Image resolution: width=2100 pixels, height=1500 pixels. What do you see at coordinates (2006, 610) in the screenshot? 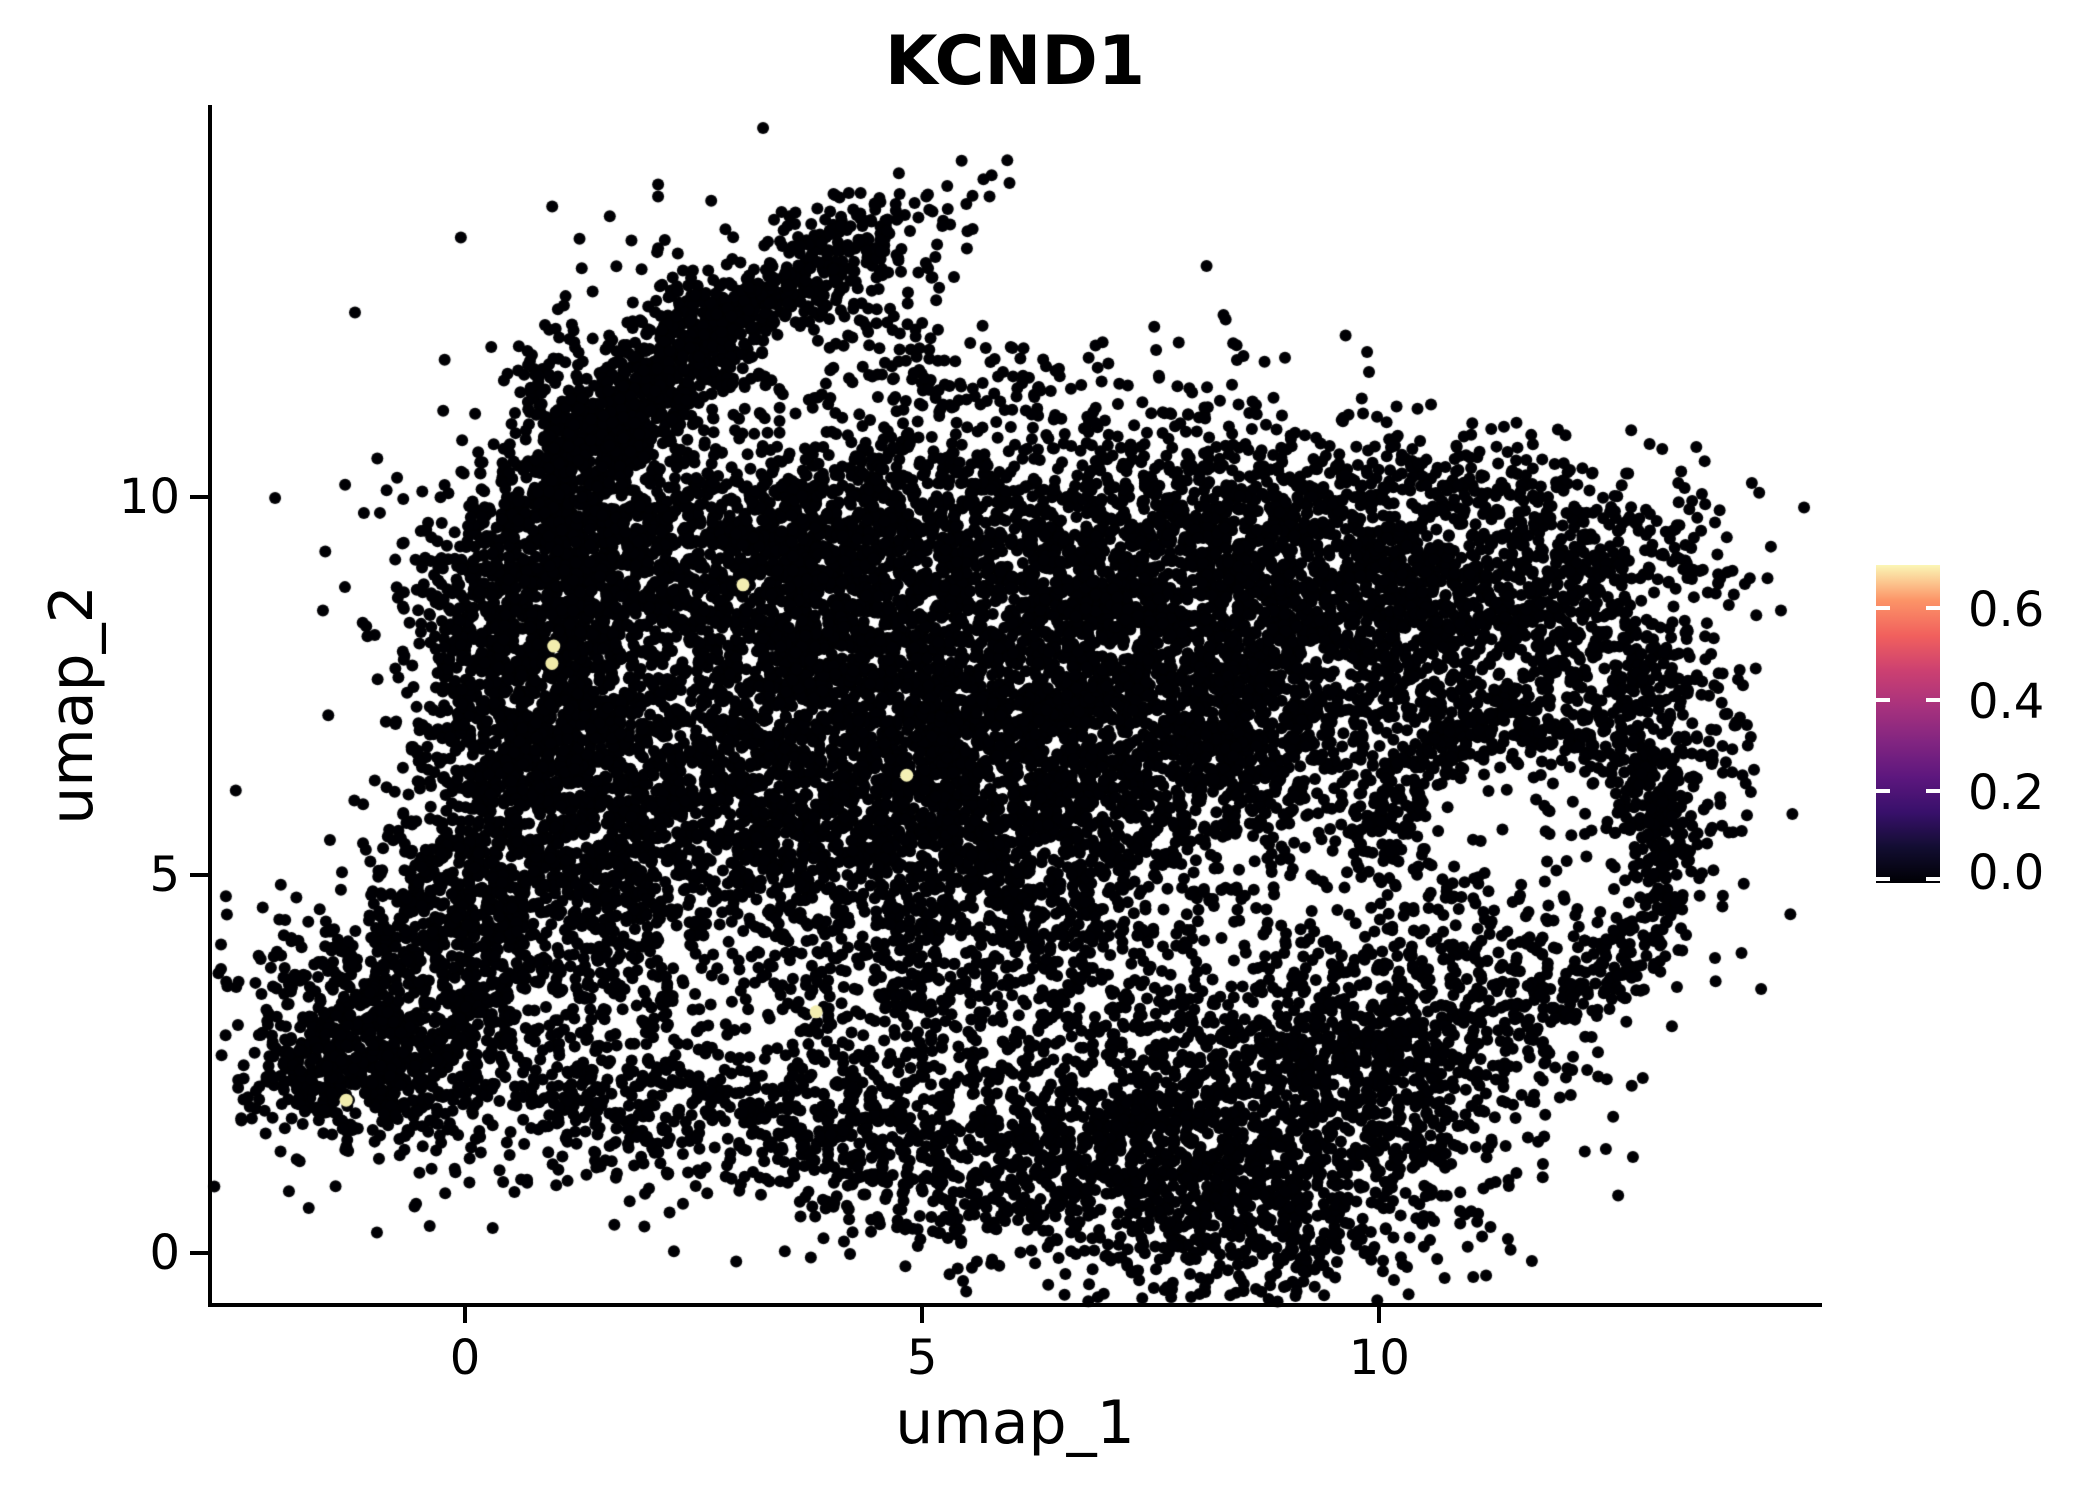
I see `colorbar-tick-label-0.6: 0.6` at bounding box center [2006, 610].